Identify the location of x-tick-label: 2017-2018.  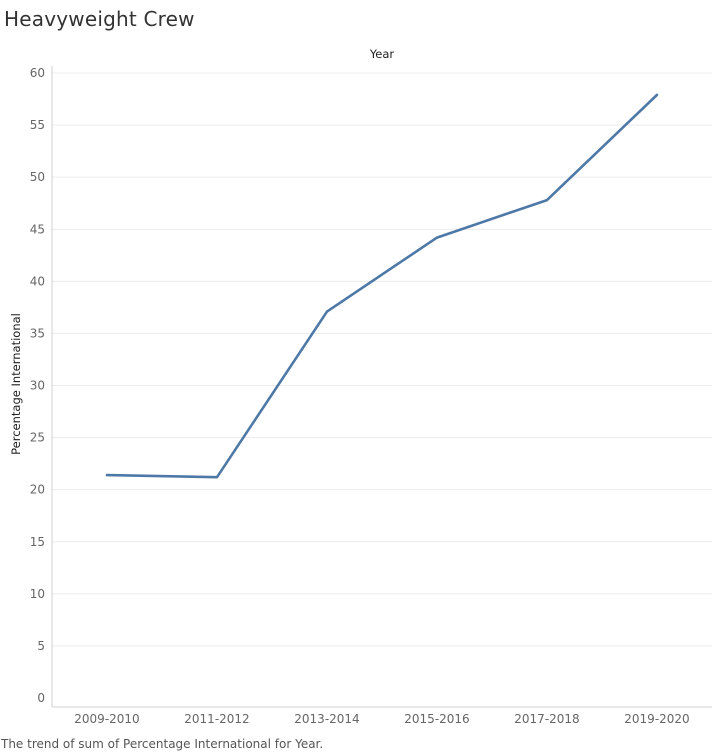
(546, 719).